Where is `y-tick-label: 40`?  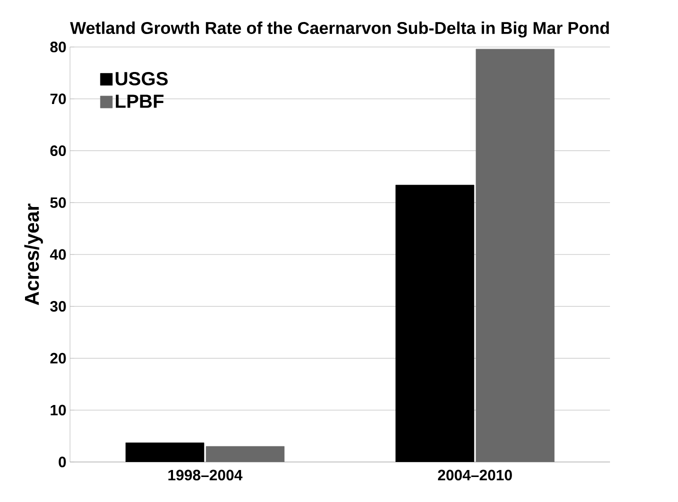 y-tick-label: 40 is located at coordinates (58, 254).